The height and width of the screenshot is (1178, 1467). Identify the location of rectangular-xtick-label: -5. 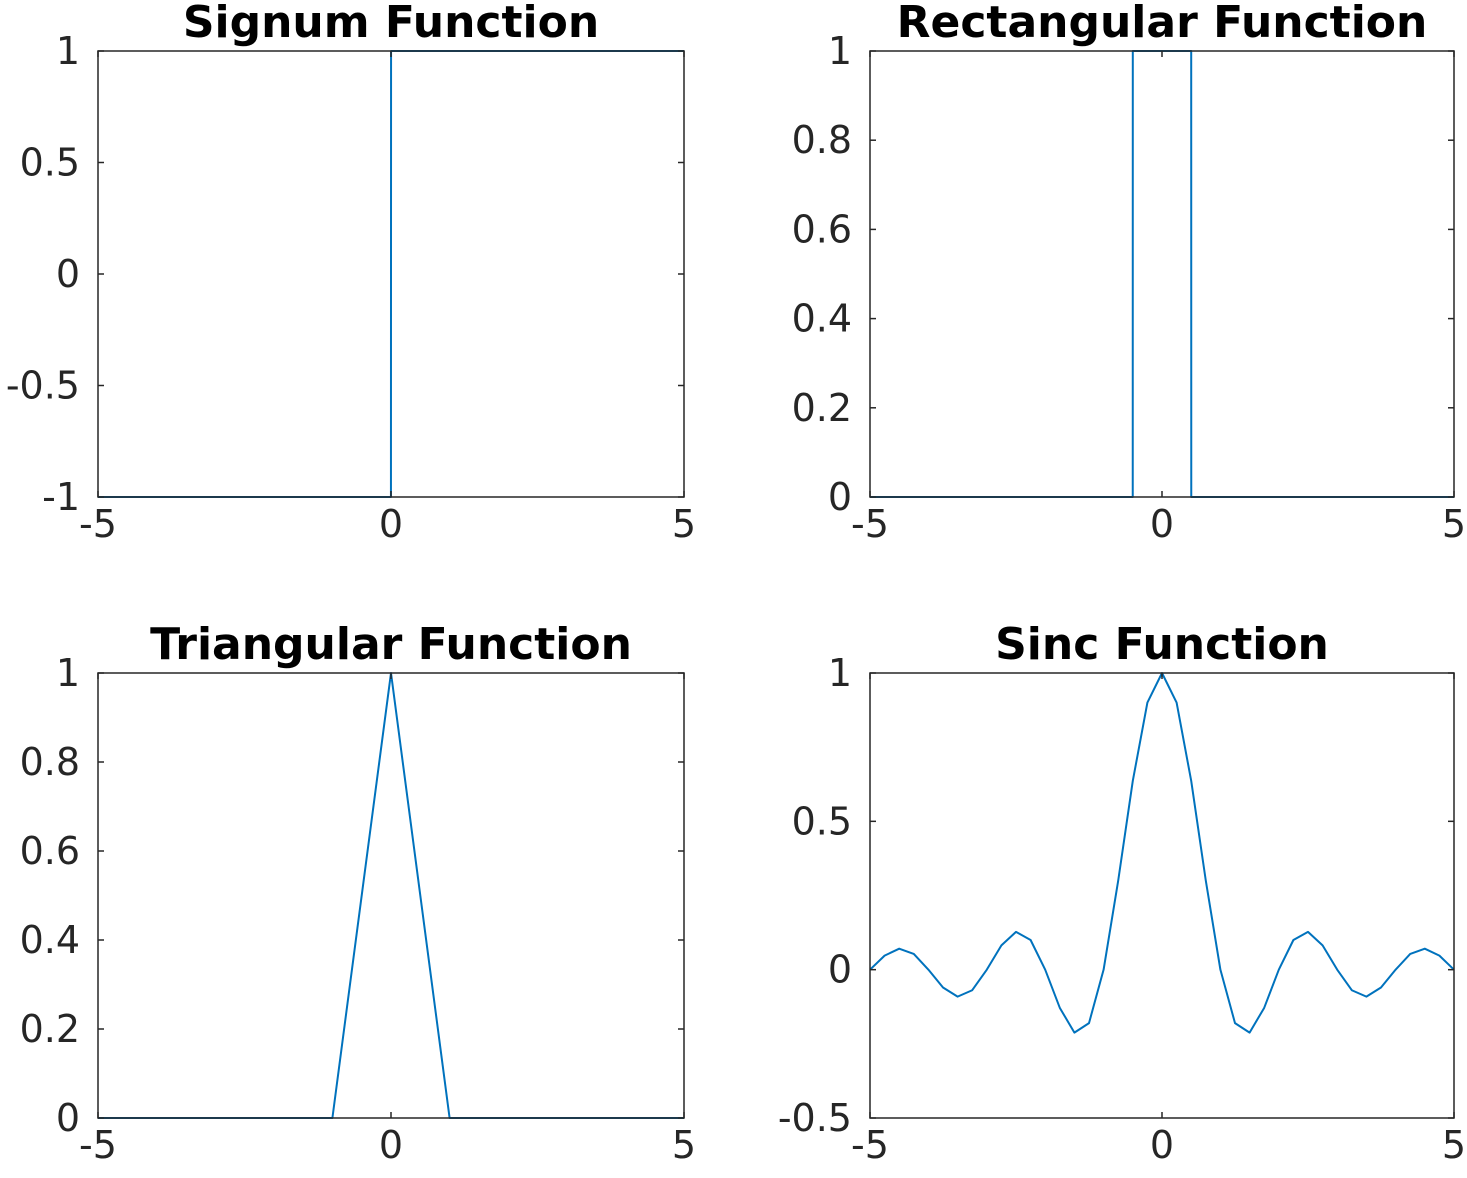
(870, 524).